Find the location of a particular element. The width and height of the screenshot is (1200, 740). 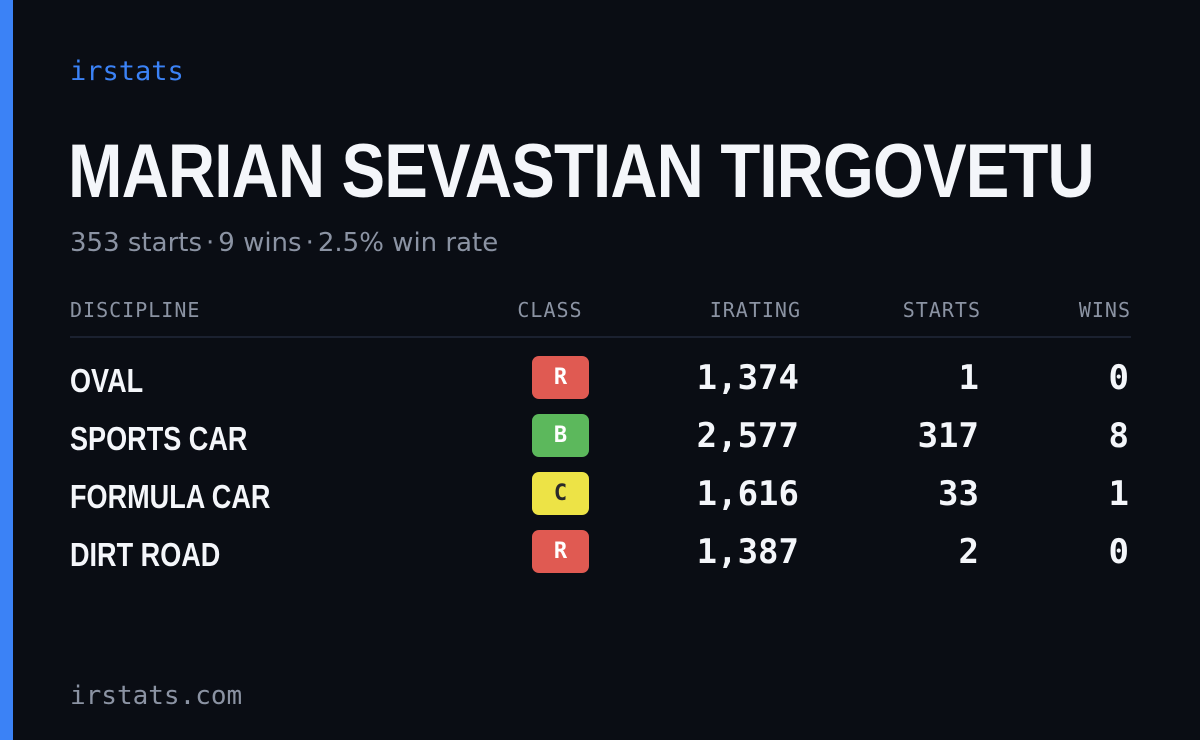

footer-url: irstats.com is located at coordinates (156, 696).